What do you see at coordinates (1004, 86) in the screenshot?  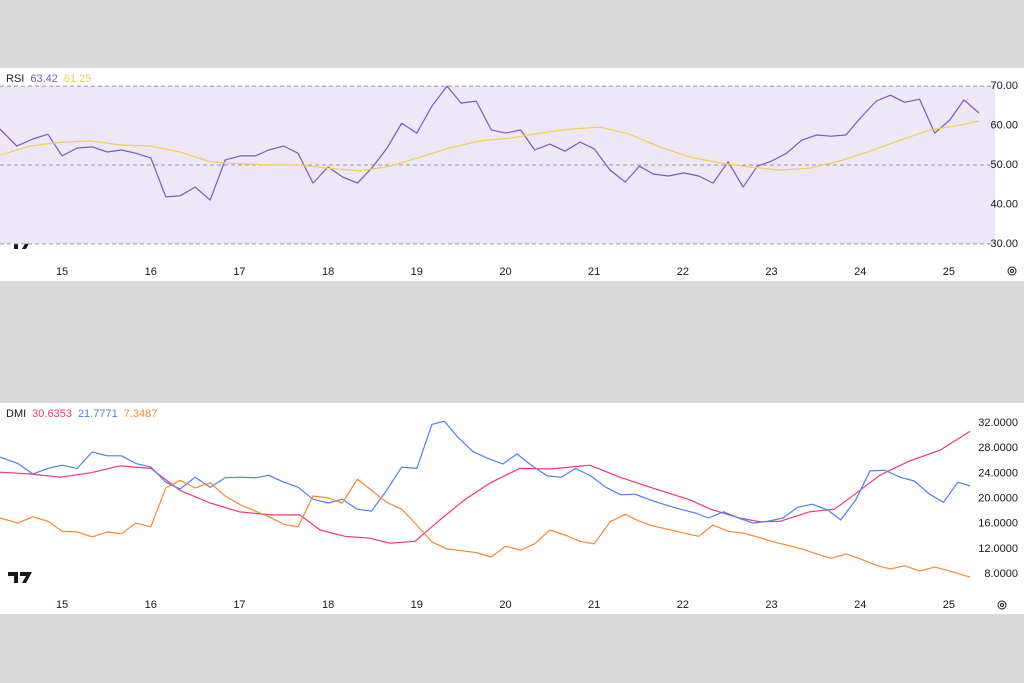 I see `y-tick-label: 70.00` at bounding box center [1004, 86].